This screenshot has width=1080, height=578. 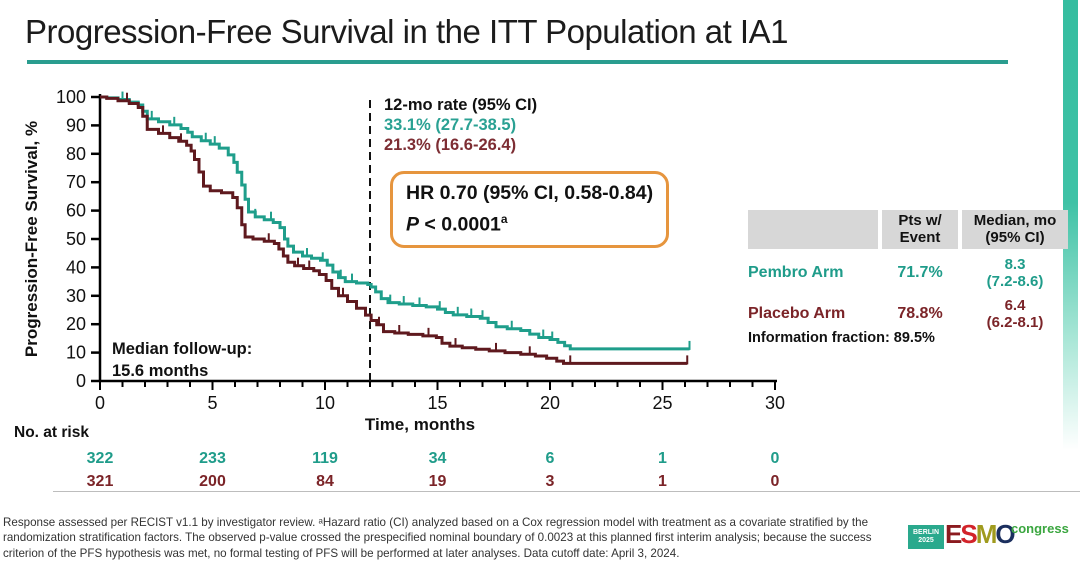 I want to click on esmo-congress-logo: BERLIN 2025 ESMO congress, so click(x=993, y=537).